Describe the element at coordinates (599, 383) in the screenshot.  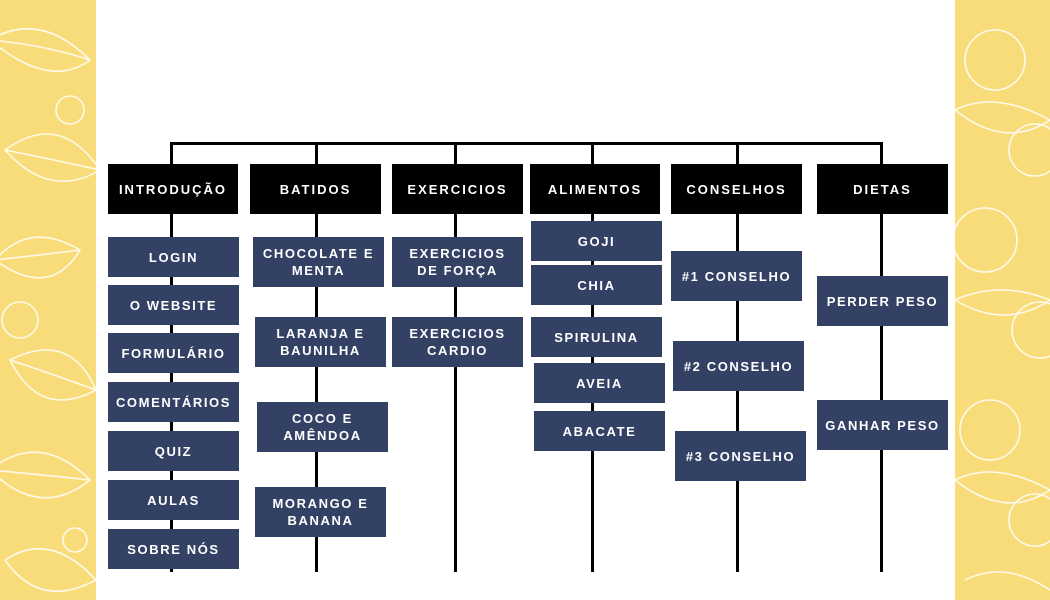
I see `node-aveia: AVEIA` at that location.